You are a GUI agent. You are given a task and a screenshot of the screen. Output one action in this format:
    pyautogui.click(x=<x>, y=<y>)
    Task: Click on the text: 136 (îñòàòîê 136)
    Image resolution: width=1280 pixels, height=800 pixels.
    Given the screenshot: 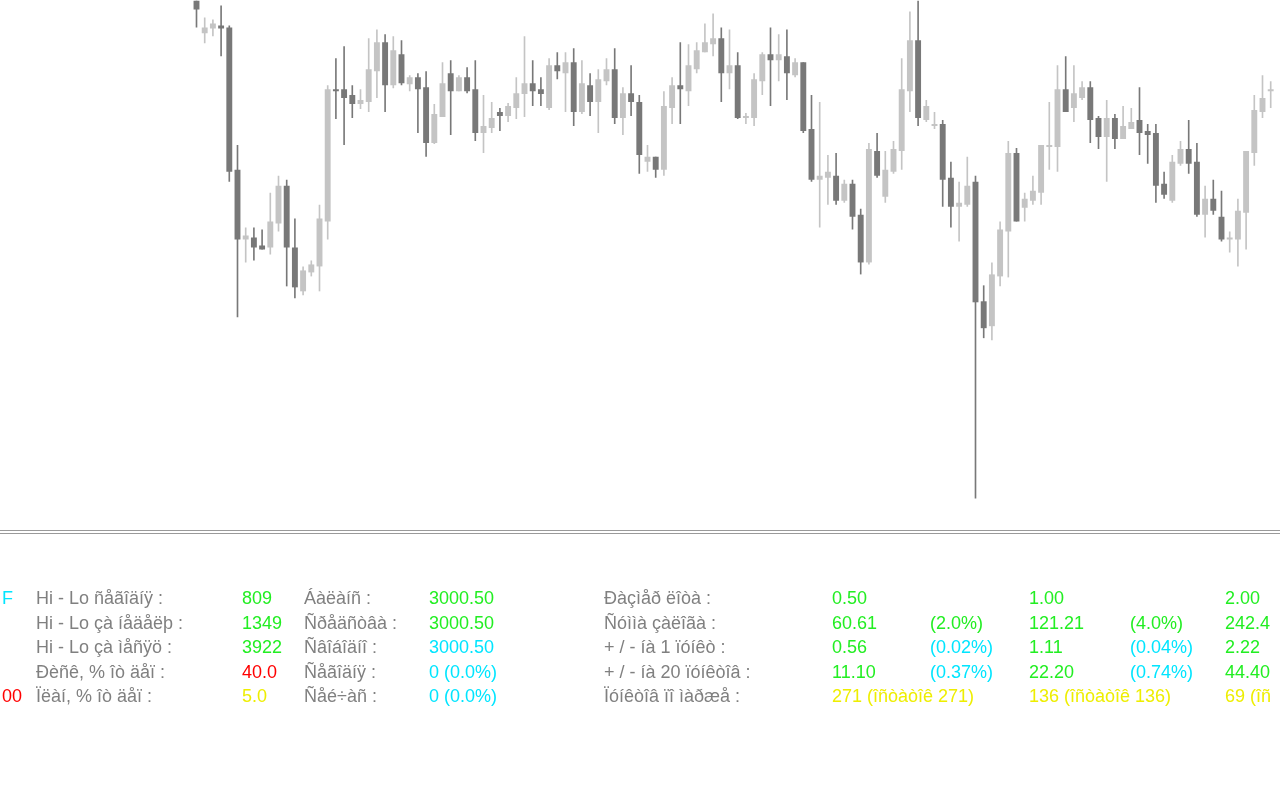 What is the action you would take?
    pyautogui.click(x=1100, y=697)
    